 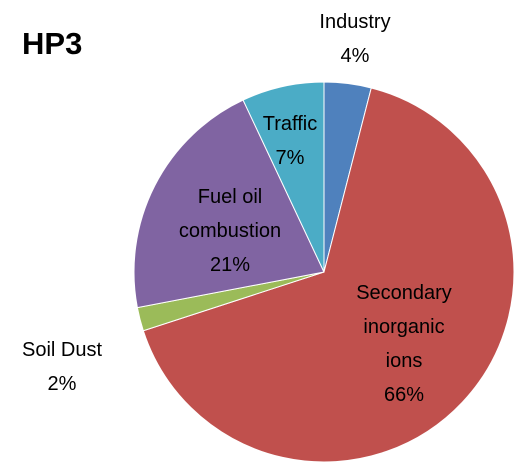 I want to click on category-label: Secondary inorganic ions, so click(x=404, y=327).